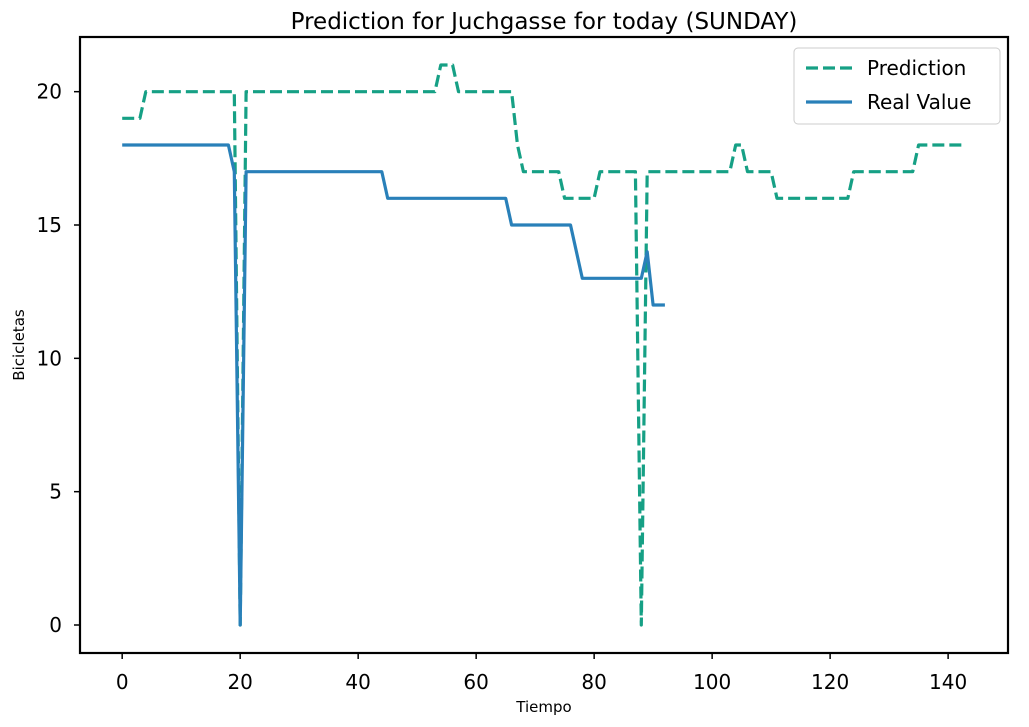 The width and height of the screenshot is (1029, 727). What do you see at coordinates (55, 625) in the screenshot?
I see `y-tick-label-0: 0` at bounding box center [55, 625].